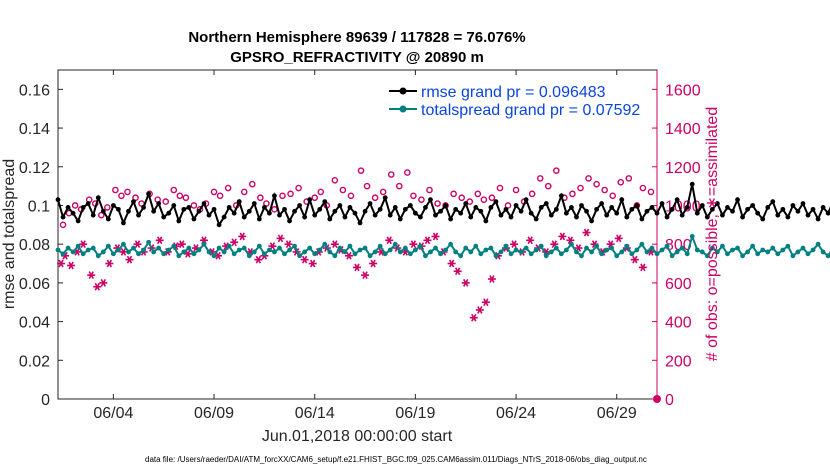 The width and height of the screenshot is (830, 470). What do you see at coordinates (45, 400) in the screenshot?
I see `y-left-tick-label: 0` at bounding box center [45, 400].